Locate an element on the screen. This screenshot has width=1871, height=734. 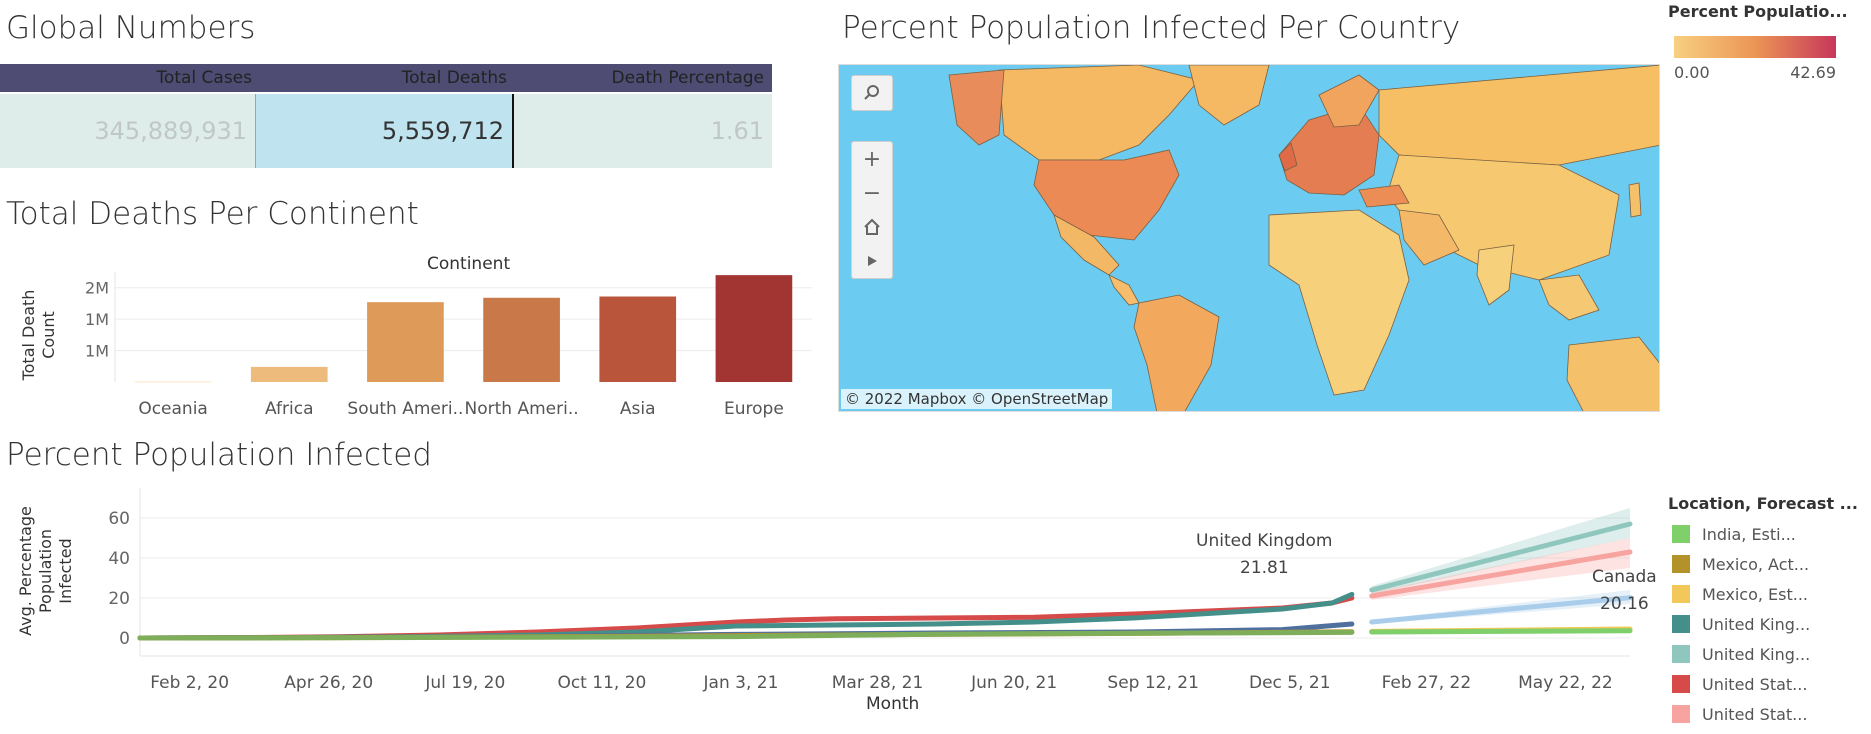
line-ylabel-line2: Population is located at coordinates (45, 571).